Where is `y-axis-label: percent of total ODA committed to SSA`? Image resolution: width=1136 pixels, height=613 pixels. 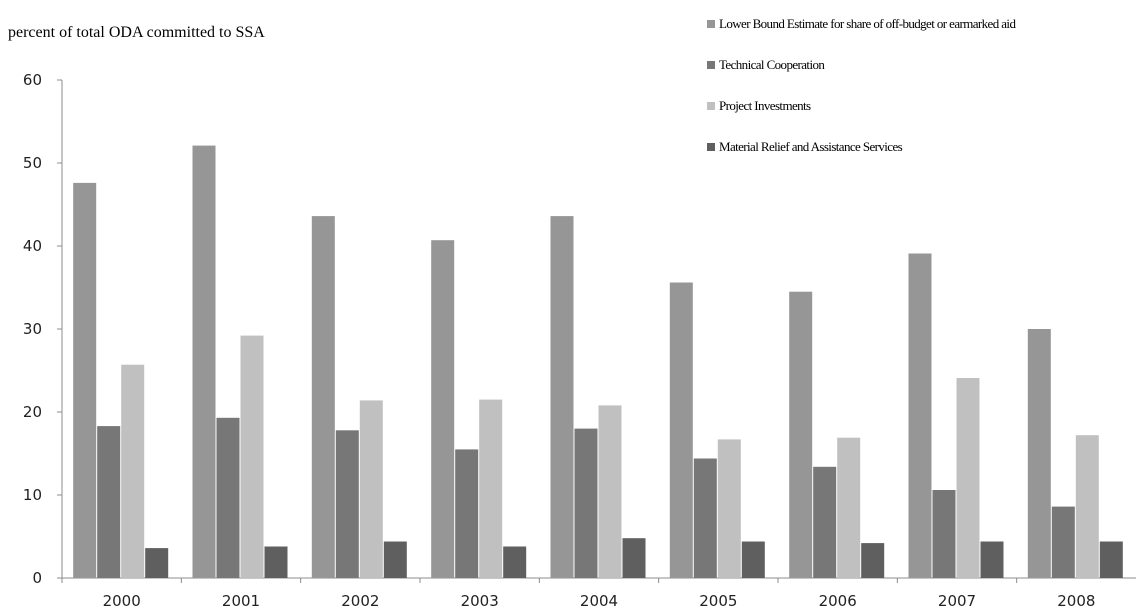
y-axis-label: percent of total ODA committed to SSA is located at coordinates (136, 32).